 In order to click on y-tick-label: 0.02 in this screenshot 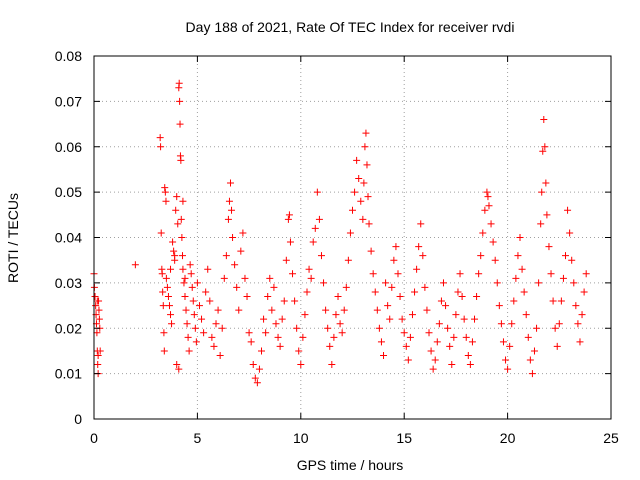, I will do `click(68, 328)`.